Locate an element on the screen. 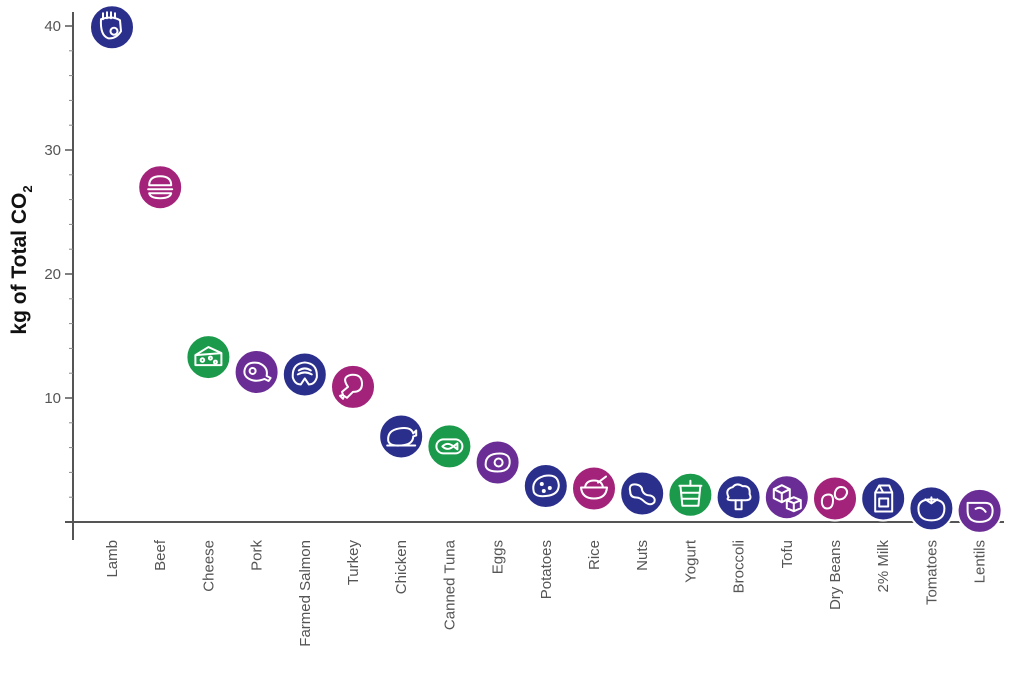 This screenshot has height=674, width=1024. y-axis-title: kg of Total CO2 is located at coordinates (21, 259).